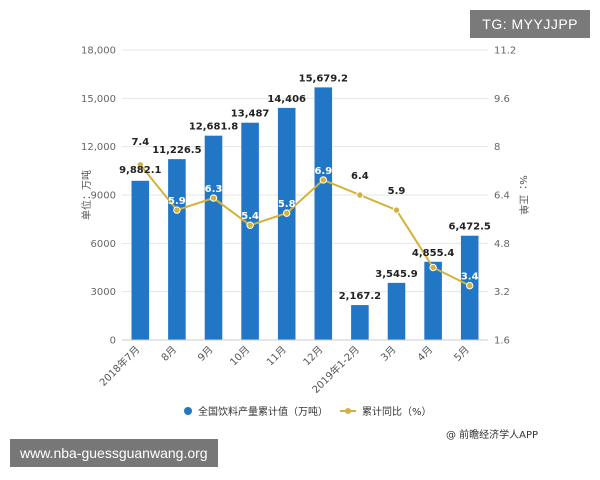 This screenshot has width=600, height=480. I want to click on line-value-label: 3.4, so click(470, 277).